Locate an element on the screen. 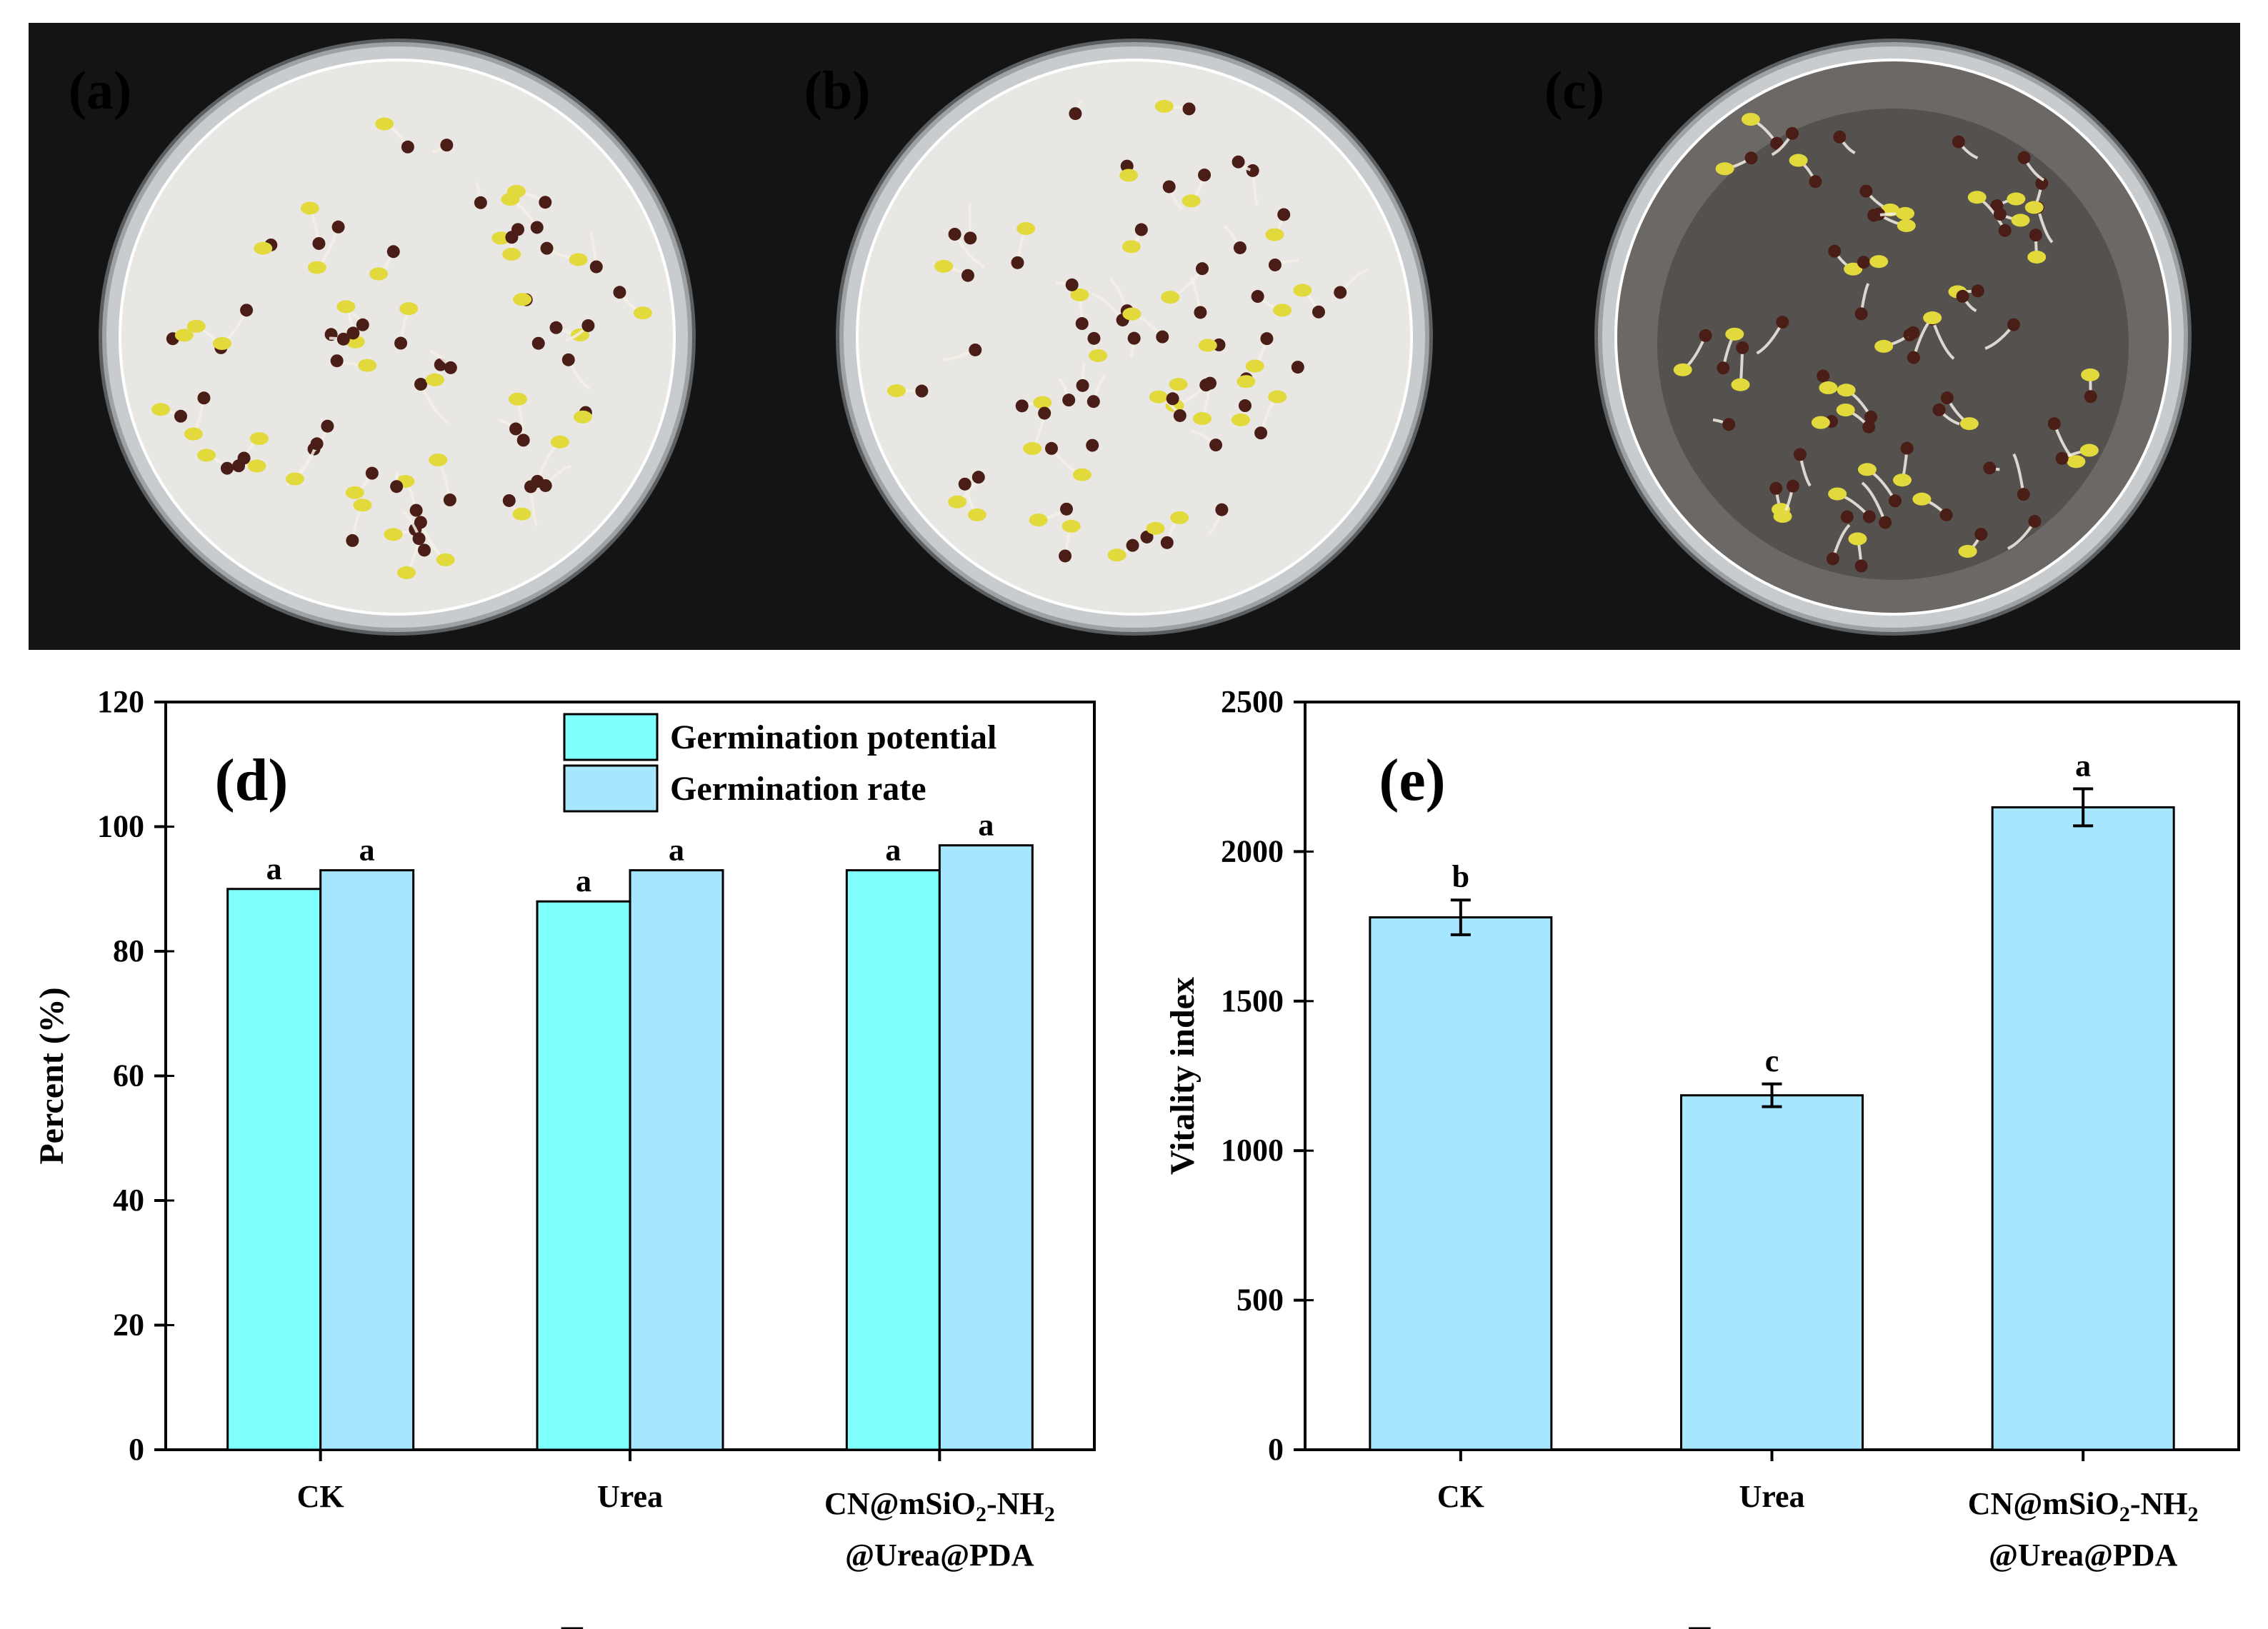 The height and width of the screenshot is (1629, 2268). photo-panel: (a) is located at coordinates (382, 337).